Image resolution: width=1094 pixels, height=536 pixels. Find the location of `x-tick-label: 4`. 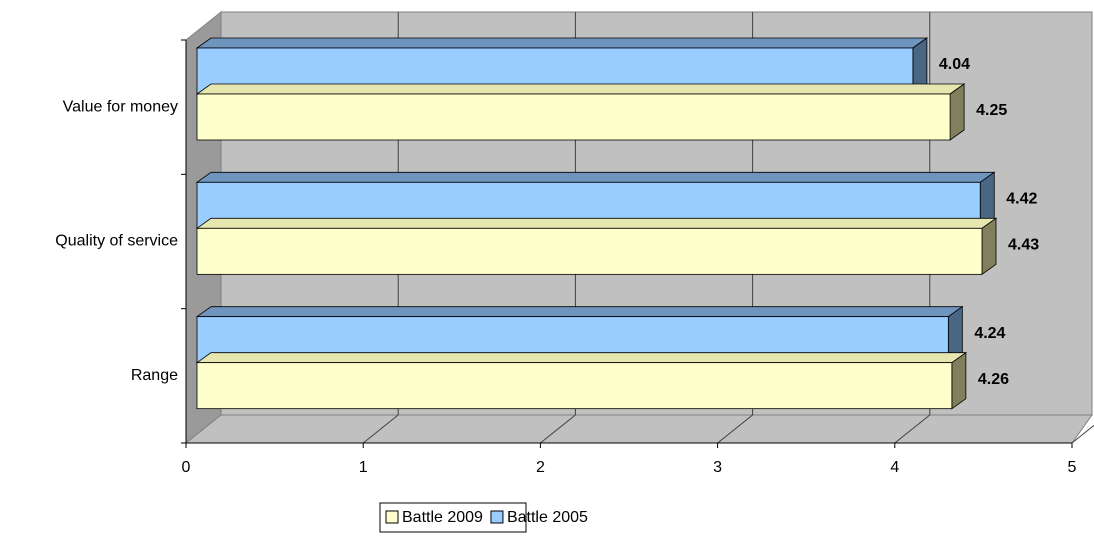

x-tick-label: 4 is located at coordinates (894, 467).